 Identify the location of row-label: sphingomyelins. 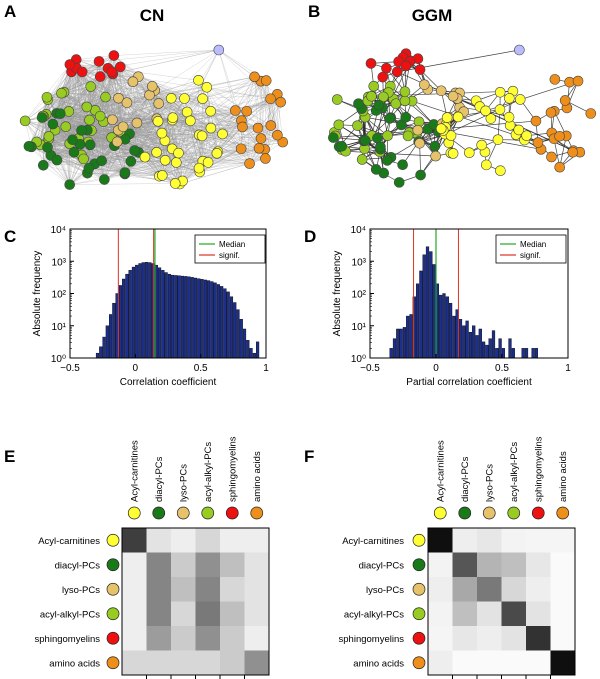
(68, 639).